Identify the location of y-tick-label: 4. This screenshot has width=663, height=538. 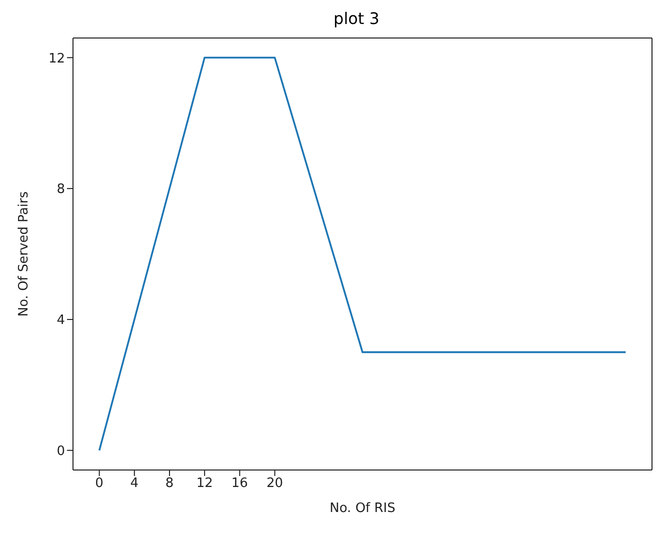
(60, 320).